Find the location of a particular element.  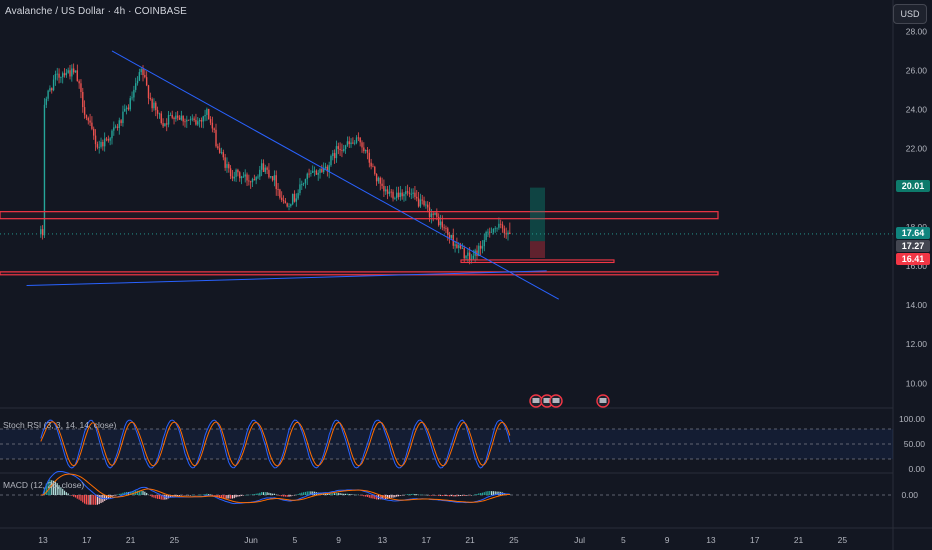

flag-event-icon is located at coordinates (547, 401).